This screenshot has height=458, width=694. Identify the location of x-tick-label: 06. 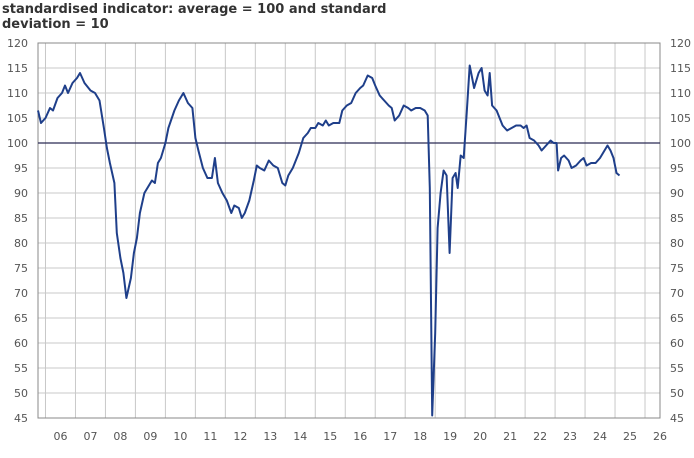
(60, 436).